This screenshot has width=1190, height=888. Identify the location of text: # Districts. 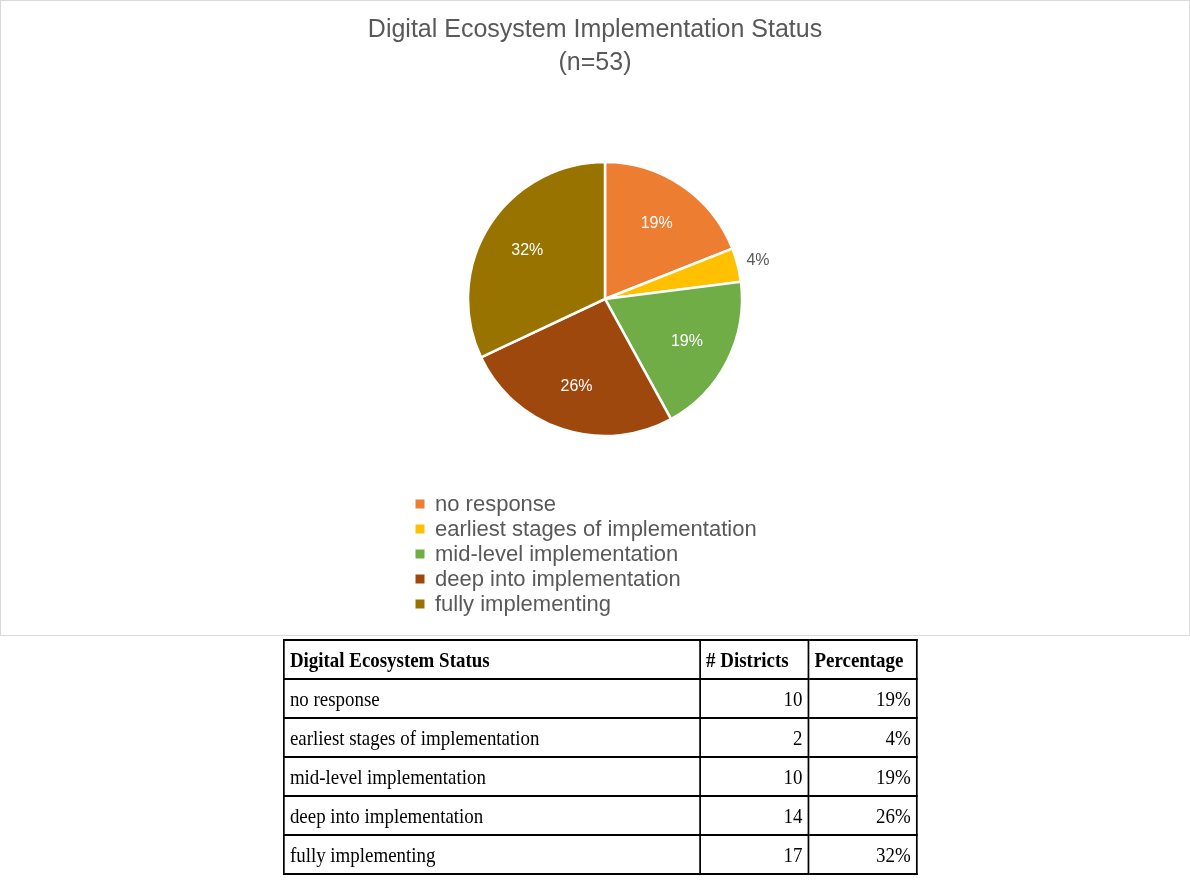
(754, 659).